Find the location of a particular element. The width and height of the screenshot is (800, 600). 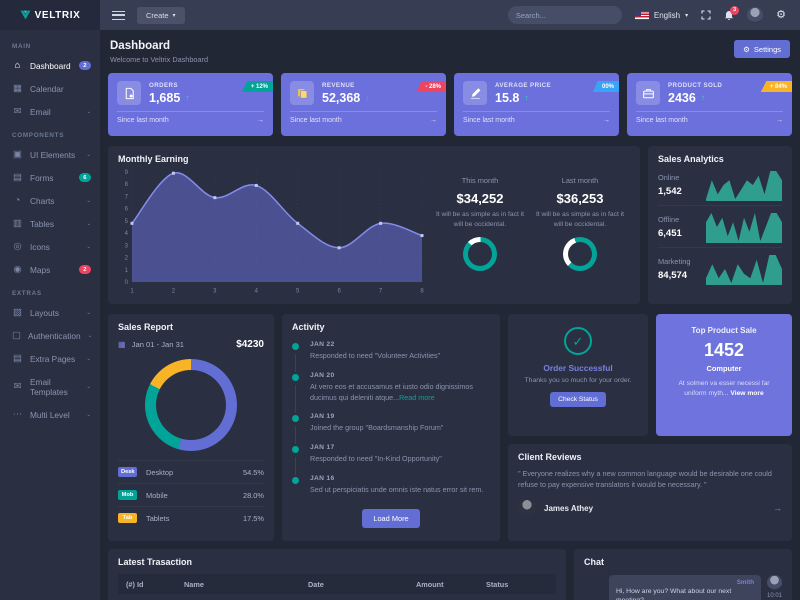

sidebar-item-authentication: ▢ Authentication ⌄ is located at coordinates (52, 335).